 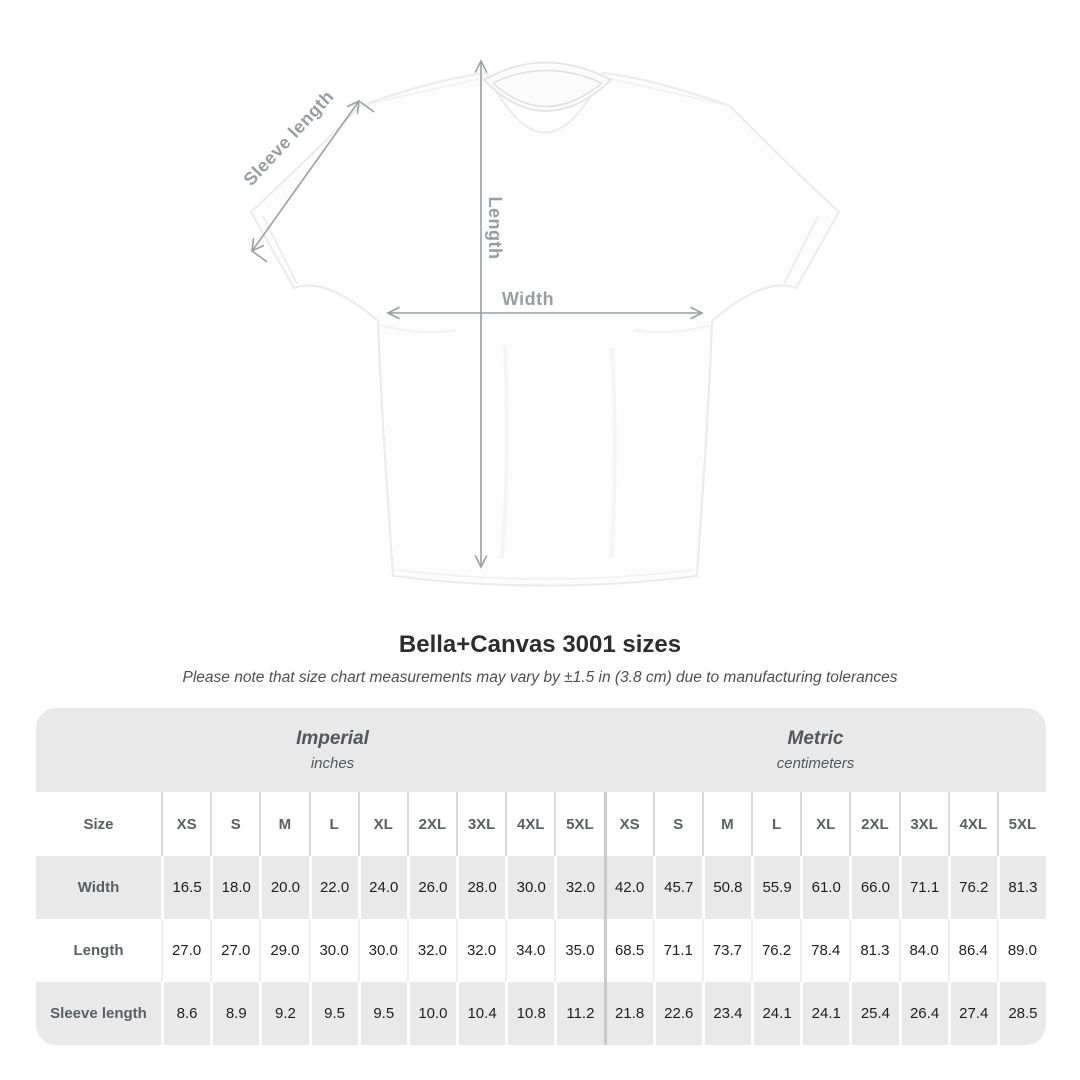 I want to click on width-arrow, so click(x=545, y=313).